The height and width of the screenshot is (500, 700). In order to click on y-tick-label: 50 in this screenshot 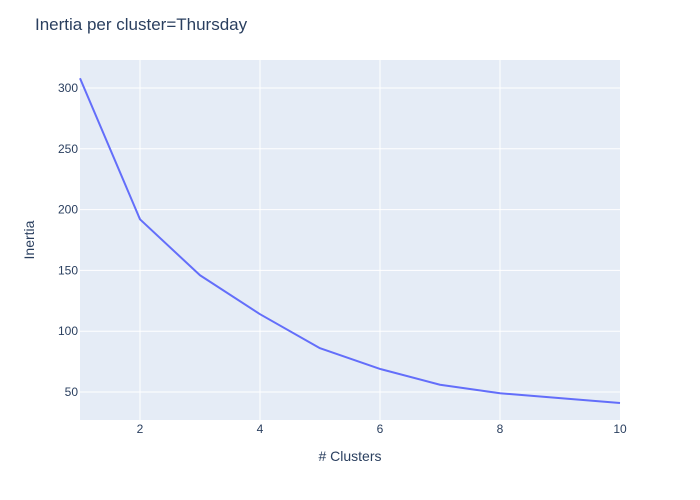, I will do `click(72, 392)`.